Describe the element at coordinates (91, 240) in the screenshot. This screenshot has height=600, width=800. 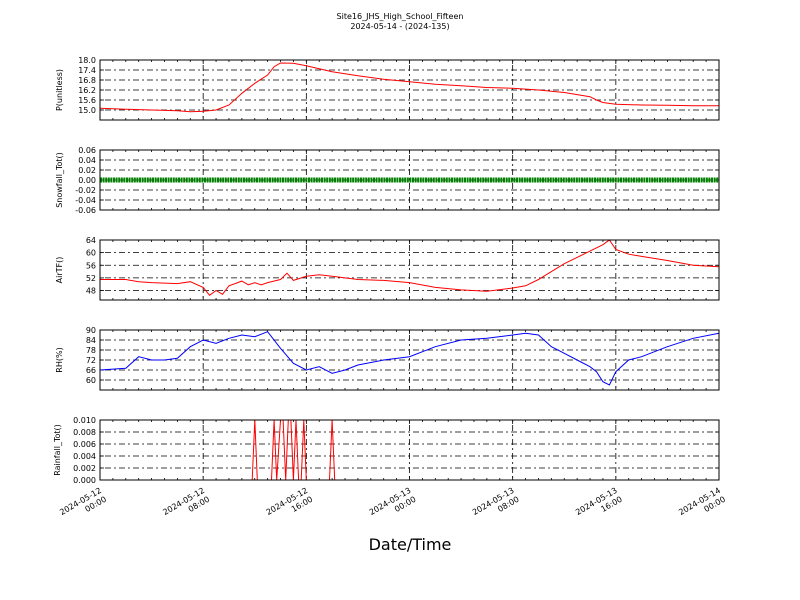
I see `y-tick-label: 64` at that location.